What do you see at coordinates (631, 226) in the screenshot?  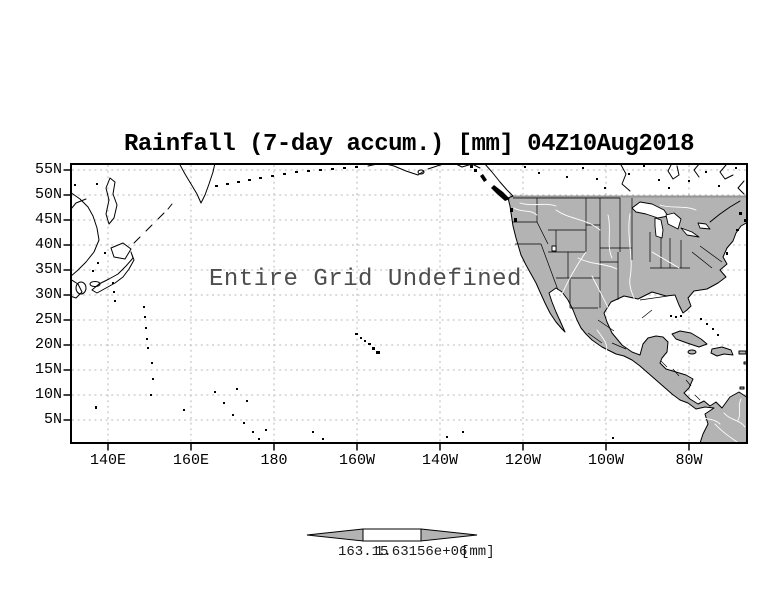 I see `great-lakes` at bounding box center [631, 226].